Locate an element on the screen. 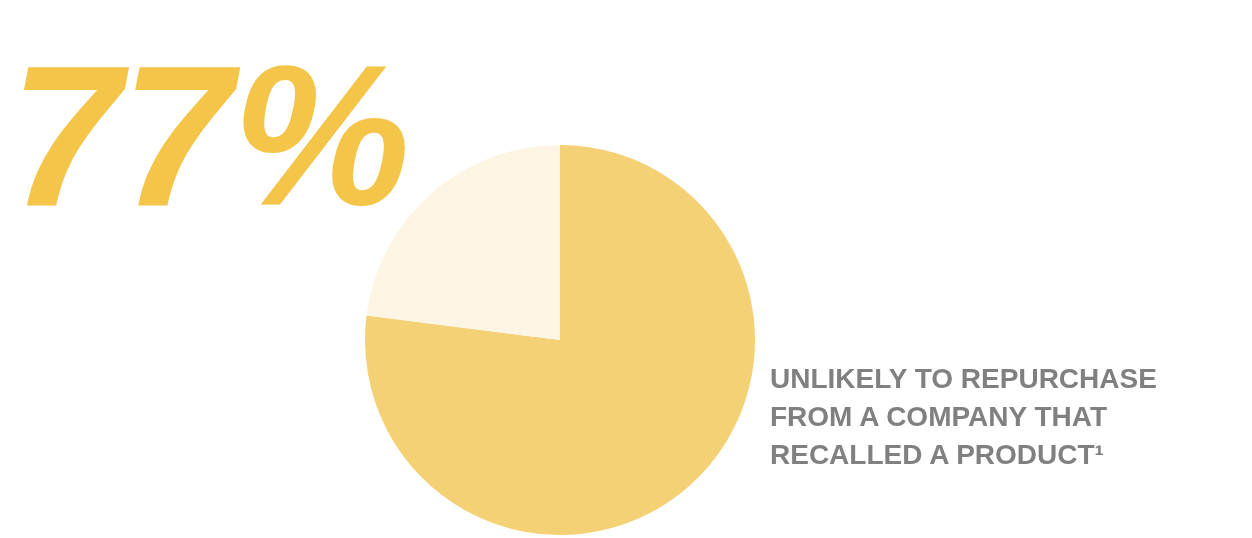 The width and height of the screenshot is (1252, 538). text: UNLIKELY TO REPURCHASE FROM A COMPANY THAT RECALLED A PRODUCT¹ is located at coordinates (964, 417).